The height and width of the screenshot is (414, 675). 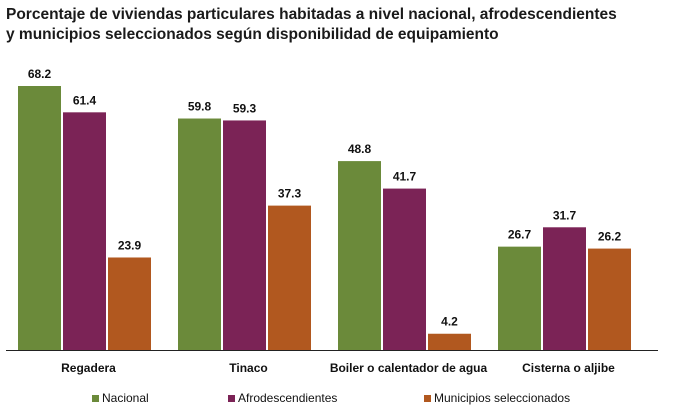 What do you see at coordinates (520, 235) in the screenshot?
I see `data-label: 26.7` at bounding box center [520, 235].